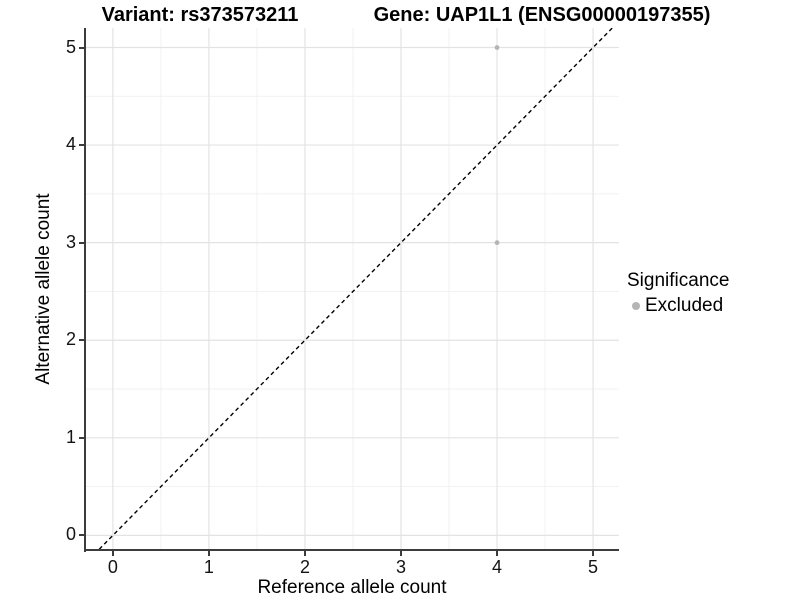 The image size is (800, 600). What do you see at coordinates (200, 15) in the screenshot?
I see `plot-title-variant: Variant: rs373573211` at bounding box center [200, 15].